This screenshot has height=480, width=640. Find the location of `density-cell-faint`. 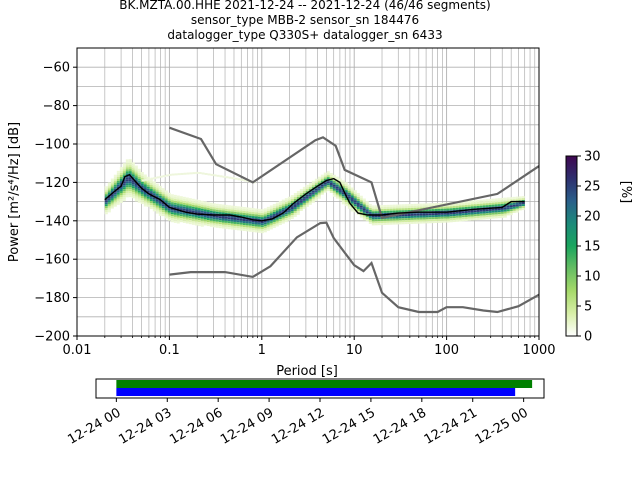

density-cell-faint is located at coordinates (215, 175).